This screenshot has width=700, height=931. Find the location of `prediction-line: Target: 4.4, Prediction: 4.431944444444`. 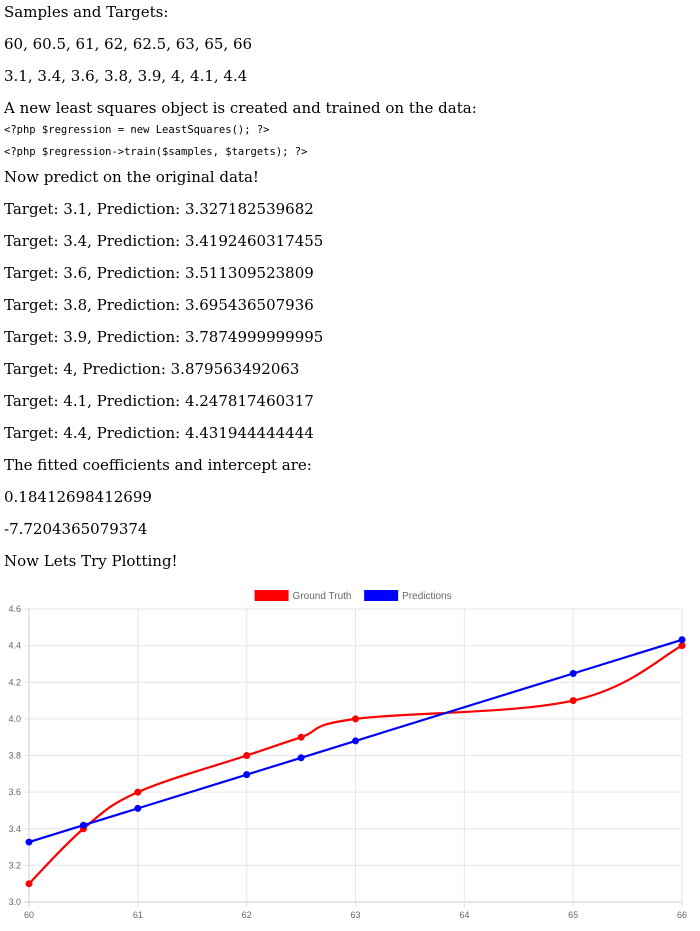

prediction-line: Target: 4.4, Prediction: 4.431944444444 is located at coordinates (159, 433).